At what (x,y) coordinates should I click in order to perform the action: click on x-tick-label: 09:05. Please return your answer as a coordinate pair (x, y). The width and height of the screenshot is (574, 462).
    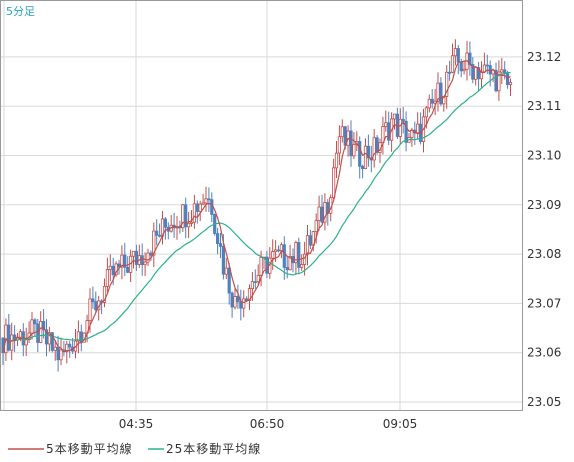
    Looking at the image, I should click on (400, 424).